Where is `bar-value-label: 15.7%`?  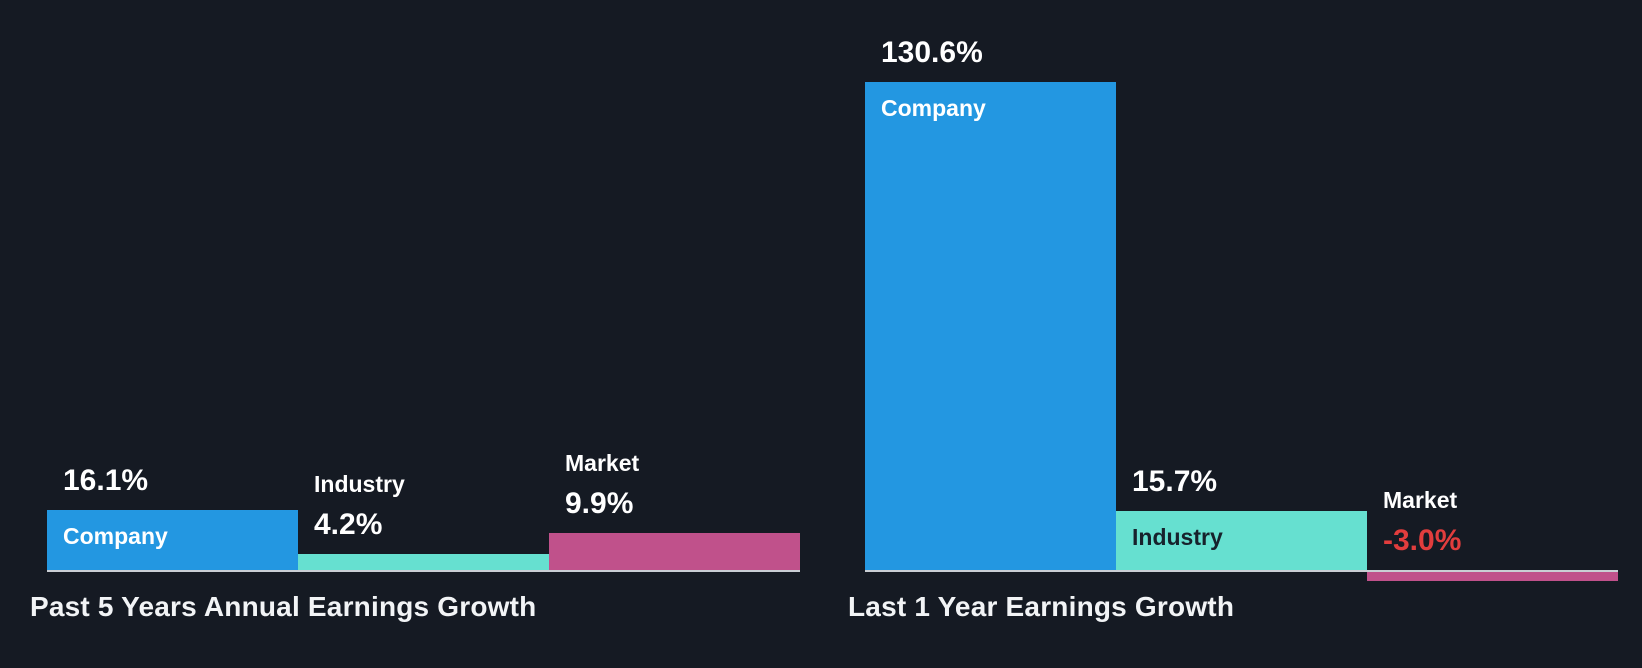
bar-value-label: 15.7% is located at coordinates (1175, 481).